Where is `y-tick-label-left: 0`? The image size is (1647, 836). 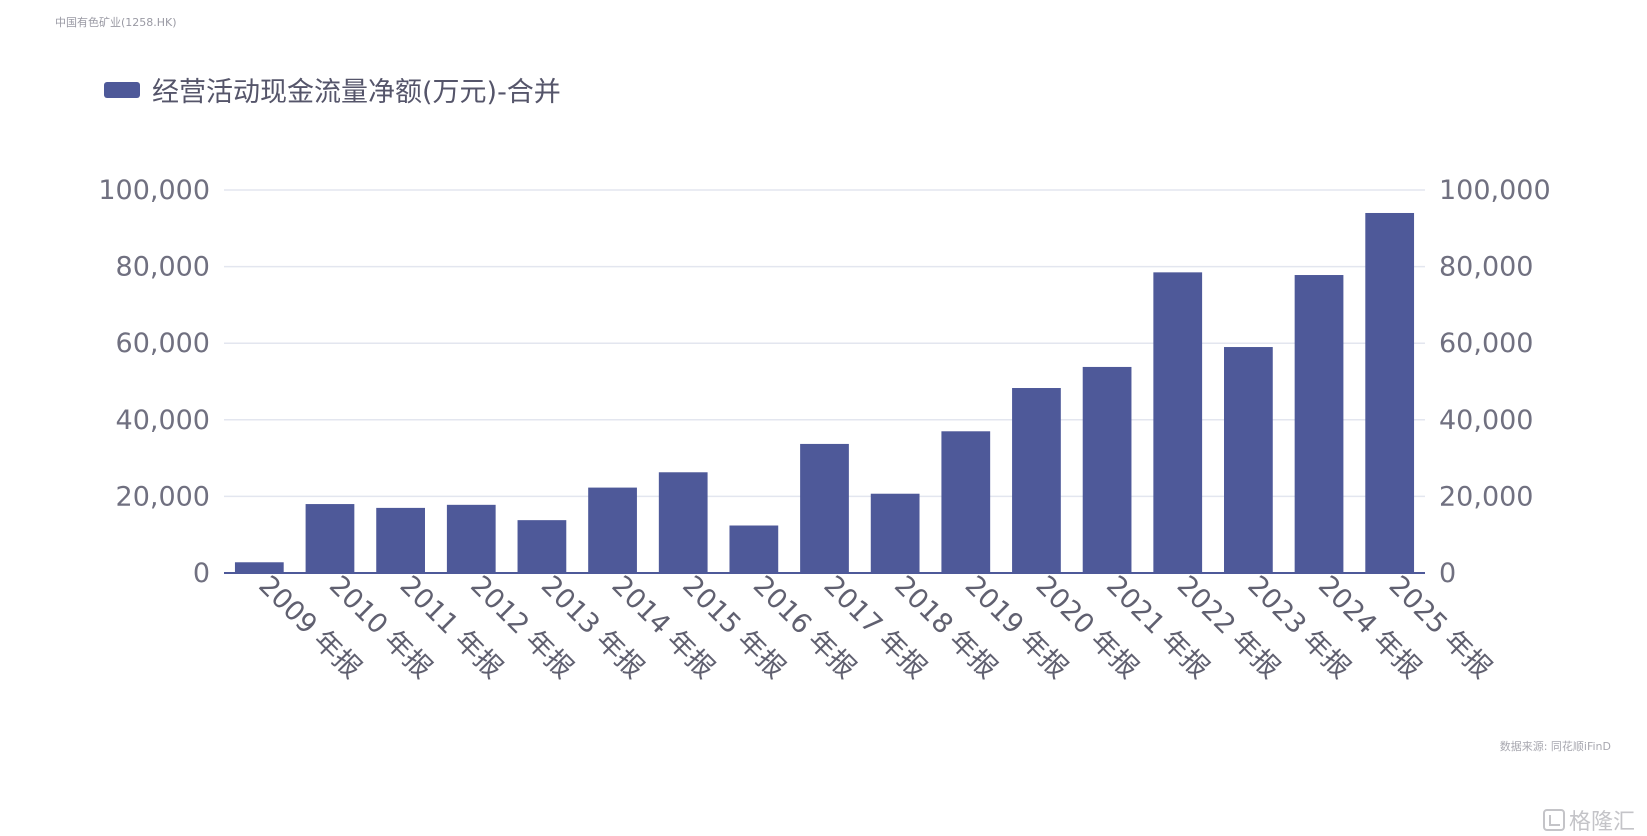
y-tick-label-left: 0 is located at coordinates (201, 573).